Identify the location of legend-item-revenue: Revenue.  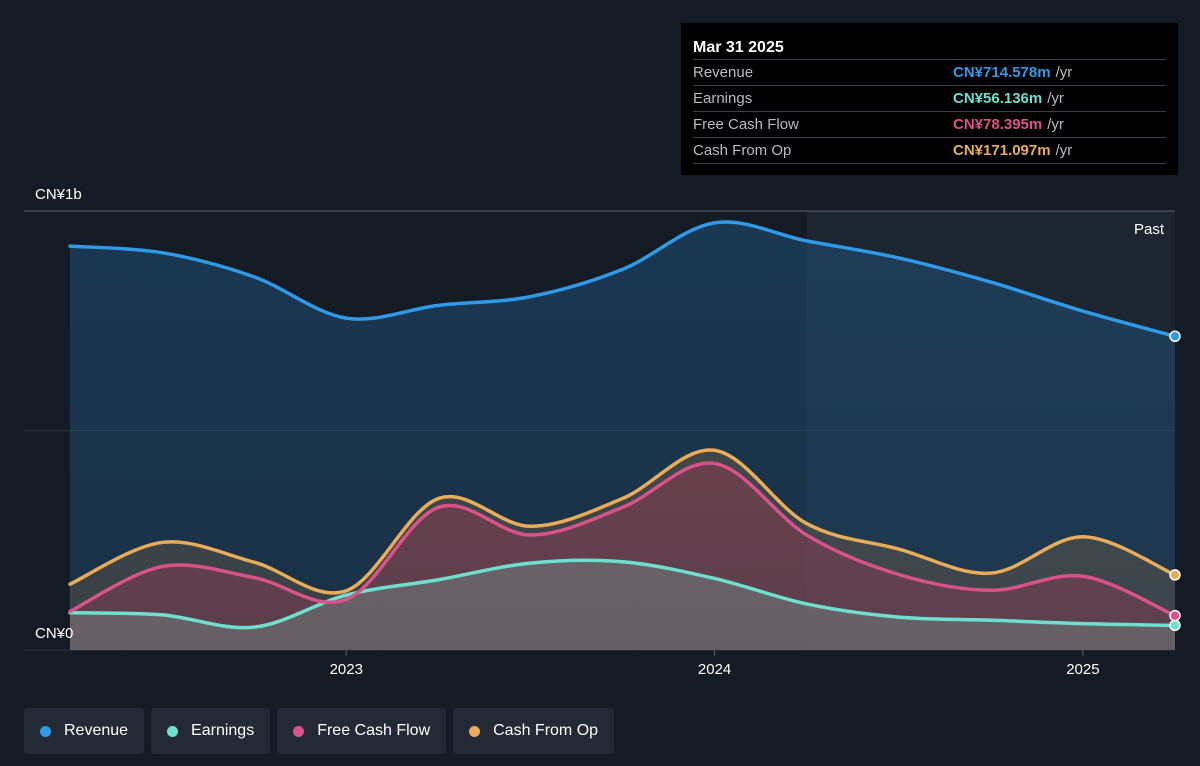
(84, 731).